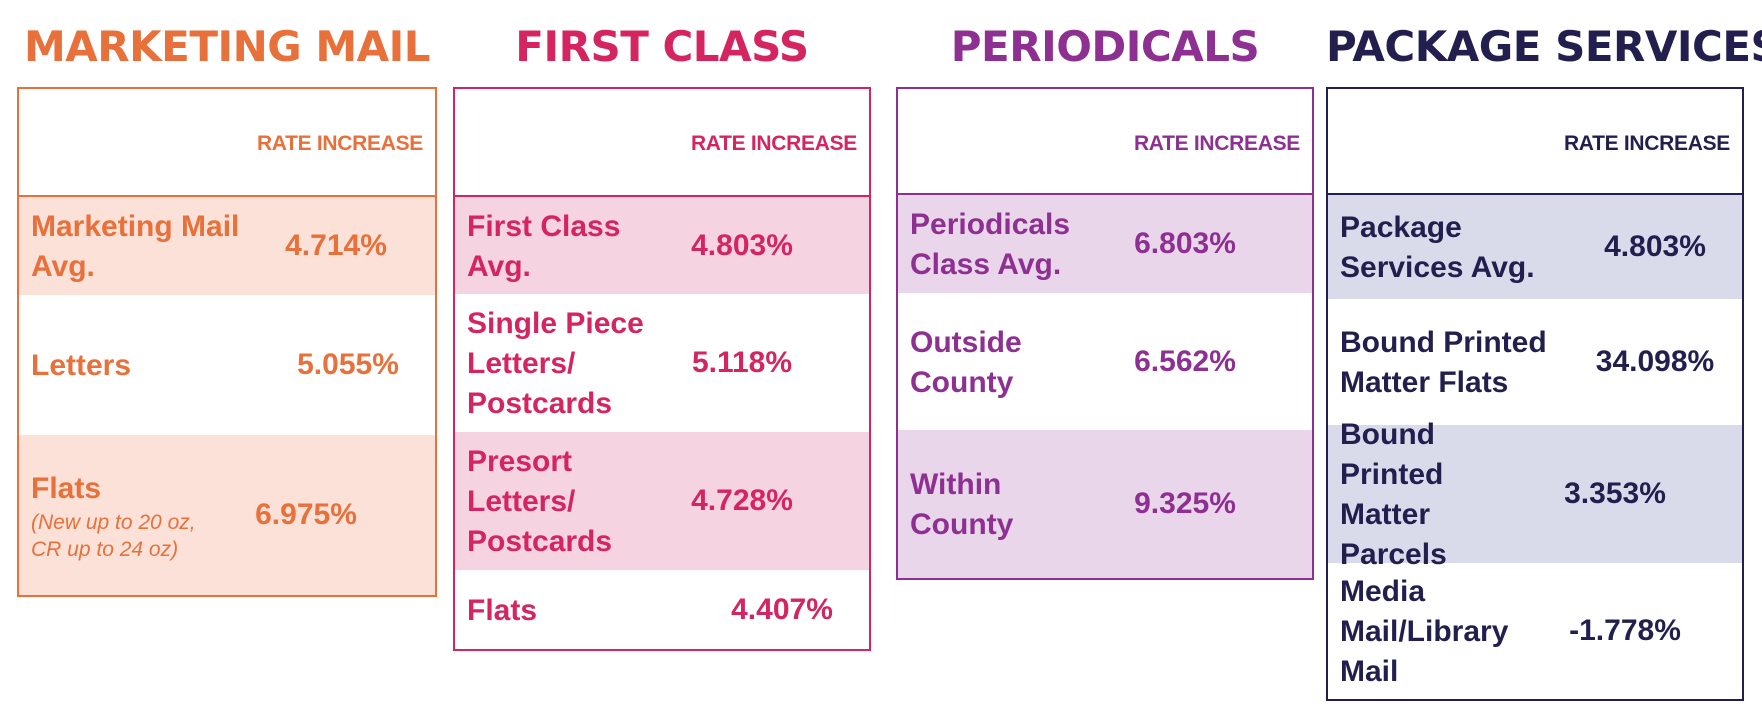 The width and height of the screenshot is (1762, 722). I want to click on row-note: (New up to 20 oz, CR up to 24 oz), so click(113, 536).